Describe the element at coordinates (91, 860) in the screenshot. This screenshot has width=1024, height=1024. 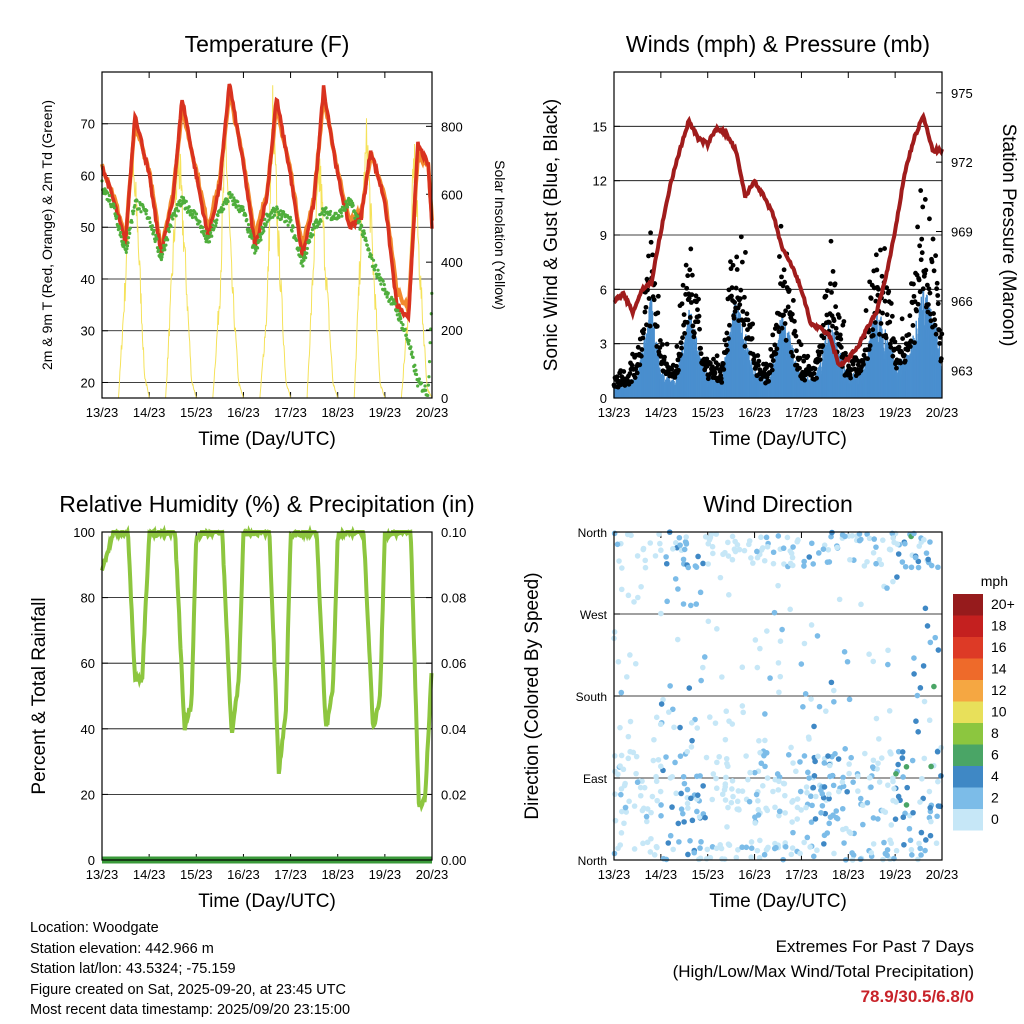
I see `y-tick-label: 0` at that location.